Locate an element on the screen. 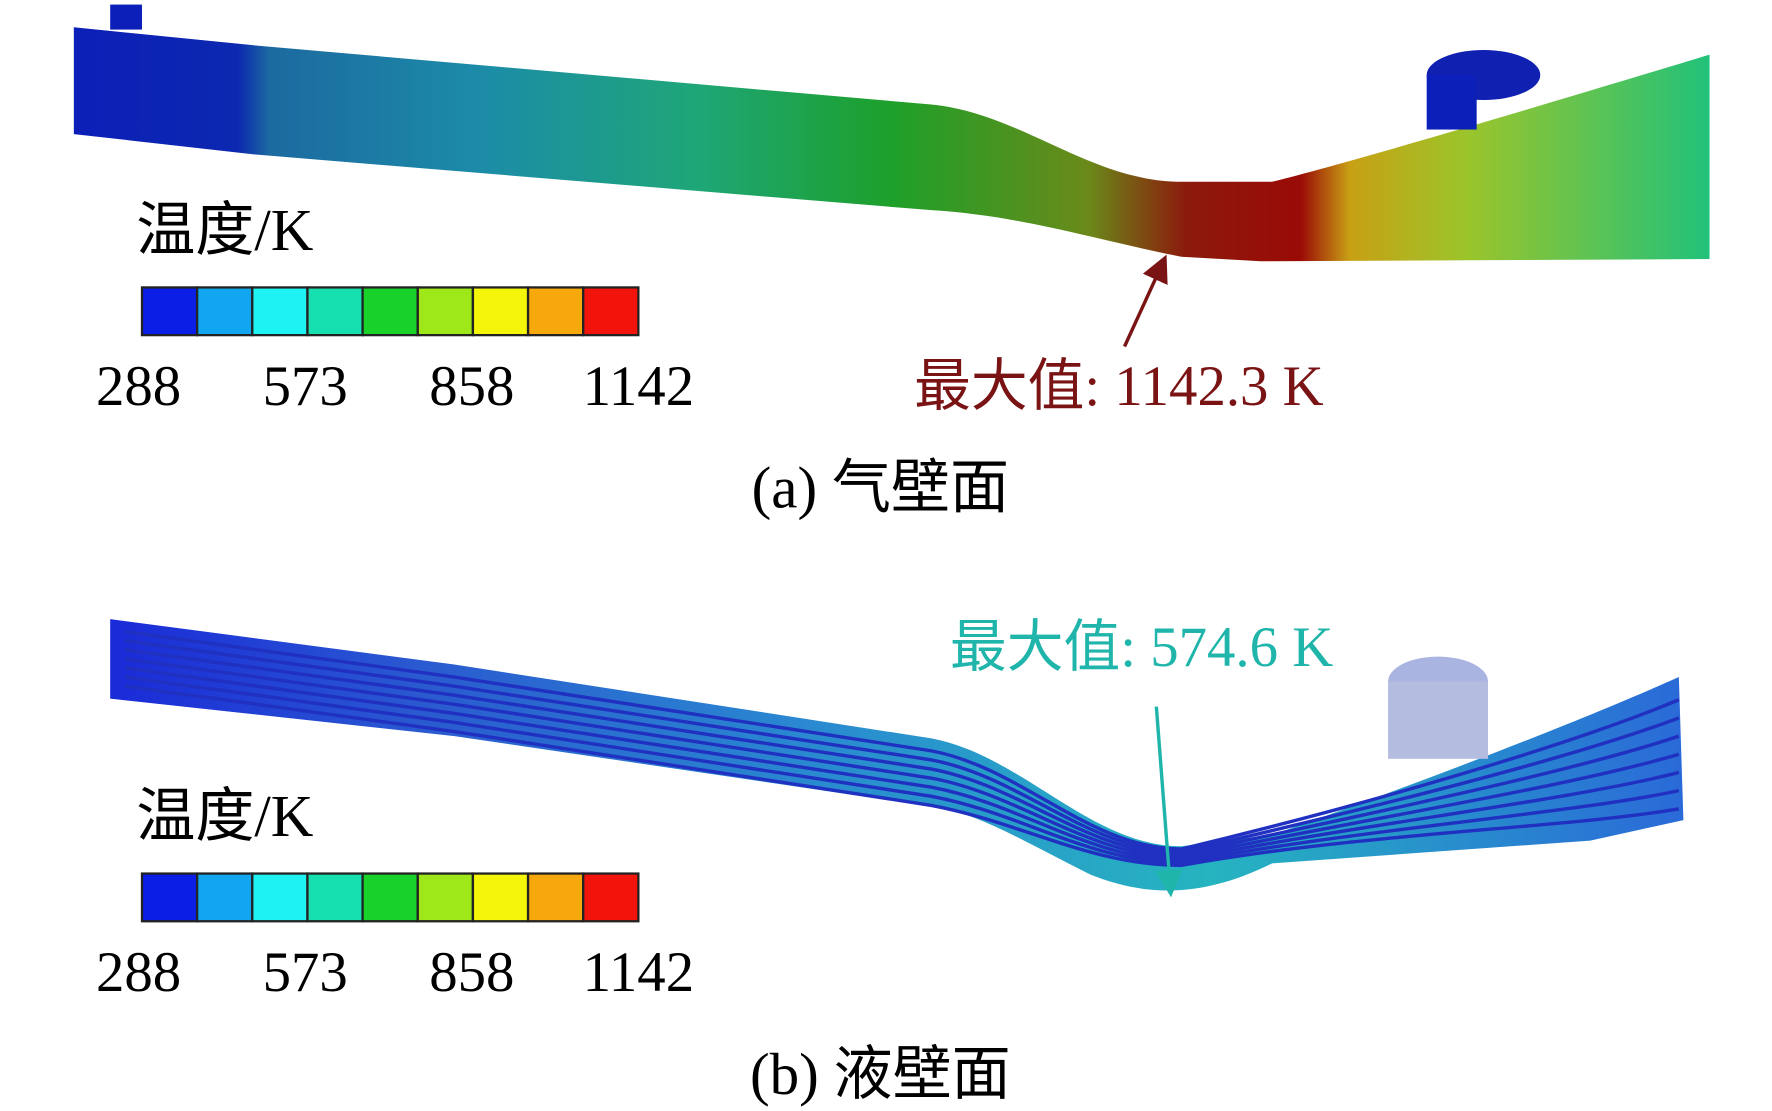 The width and height of the screenshot is (1772, 1111). coolant-channel is located at coordinates (902, 776).